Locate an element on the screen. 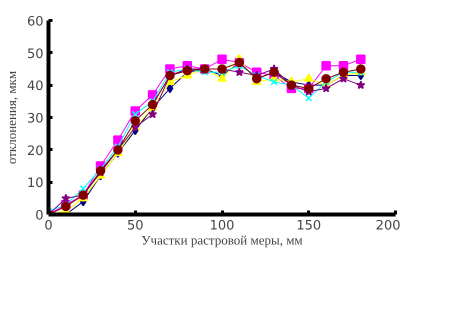 The height and width of the screenshot is (320, 468). x-tick-label: 150 is located at coordinates (309, 226).